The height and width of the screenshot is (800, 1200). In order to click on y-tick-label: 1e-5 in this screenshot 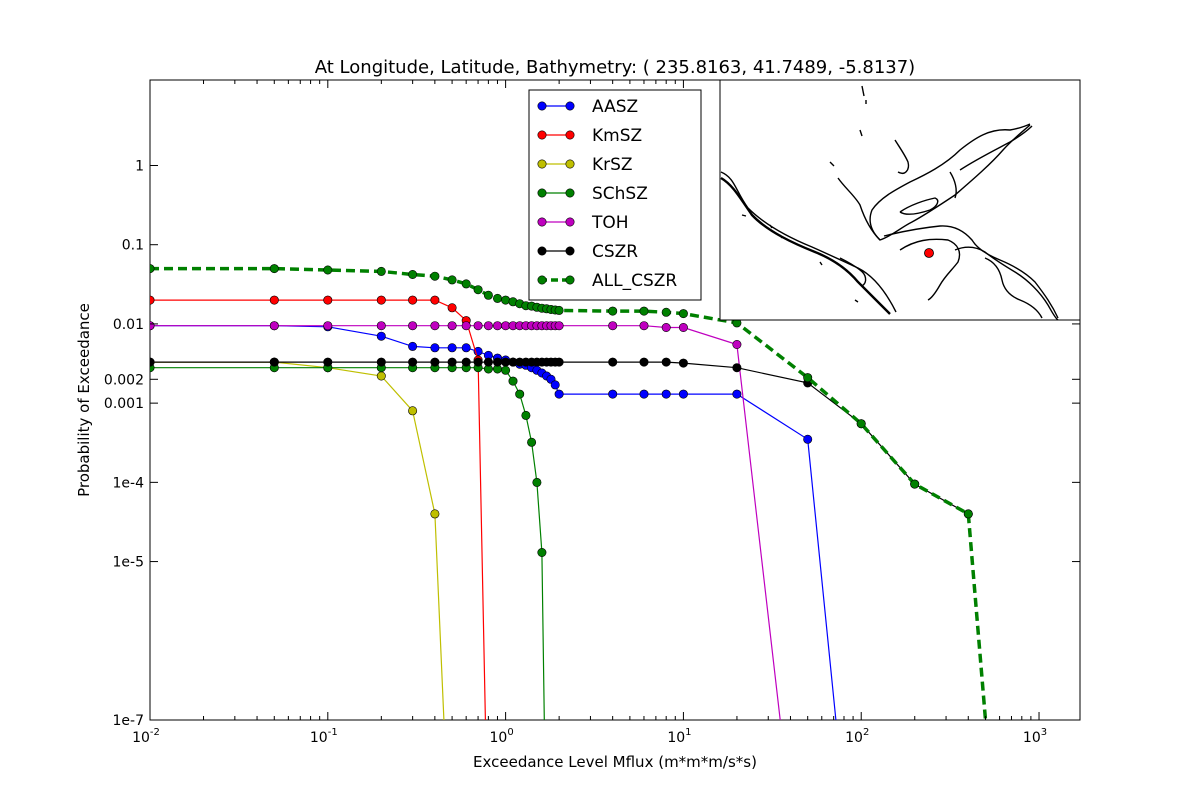, I will do `click(128, 563)`.